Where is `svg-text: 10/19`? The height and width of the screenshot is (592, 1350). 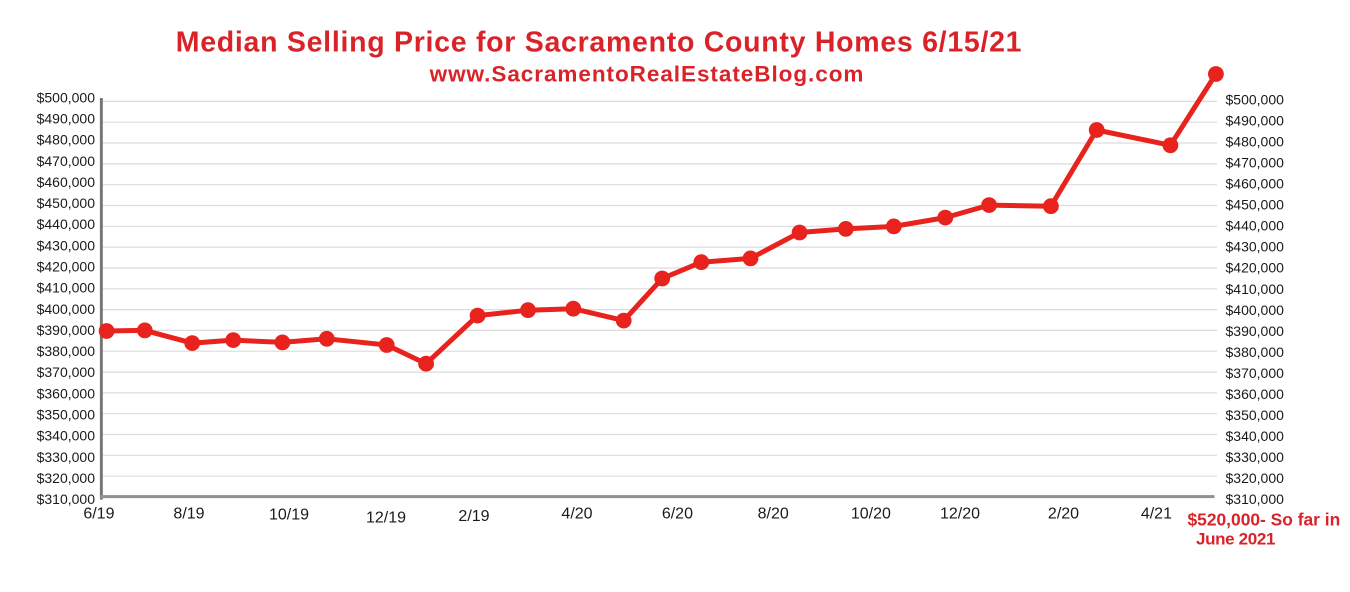 svg-text: 10/19 is located at coordinates (289, 514).